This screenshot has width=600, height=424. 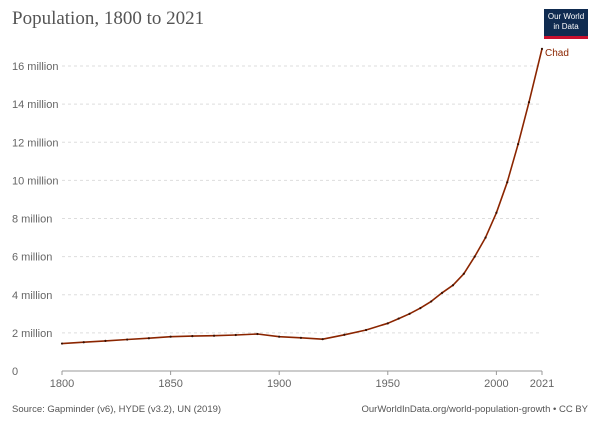 I want to click on series-label-chad: Chad, so click(x=557, y=53).